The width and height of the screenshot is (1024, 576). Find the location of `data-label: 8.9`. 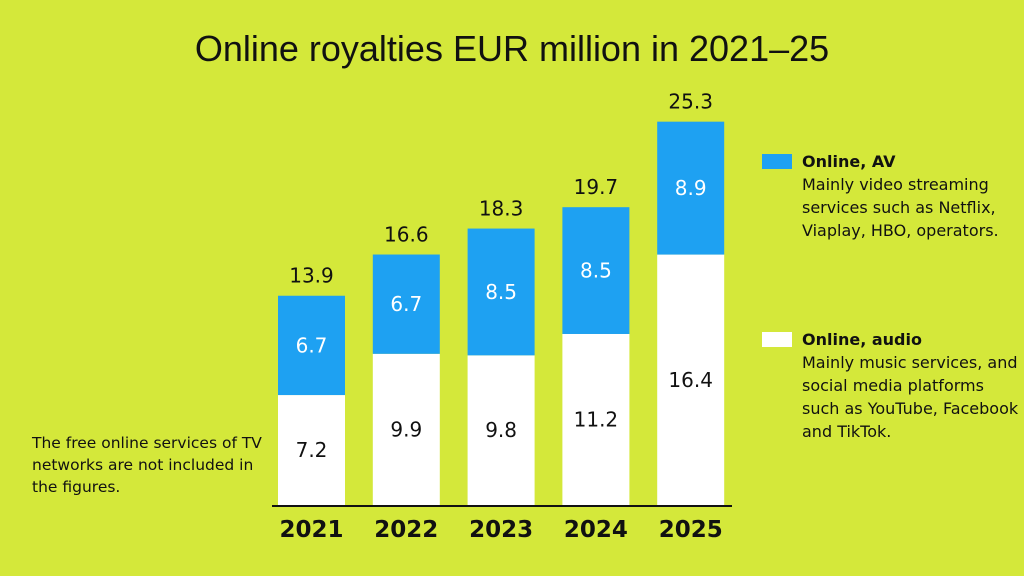

data-label: 8.9 is located at coordinates (691, 188).